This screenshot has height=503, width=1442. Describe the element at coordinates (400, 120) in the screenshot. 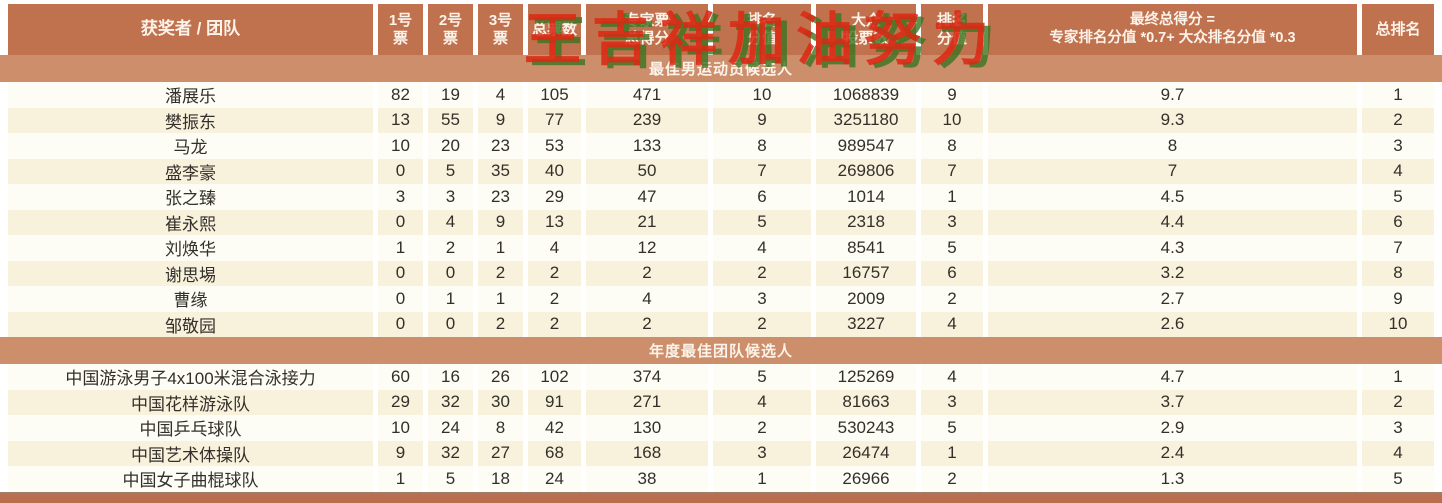

I see `value-cell: 13` at that location.